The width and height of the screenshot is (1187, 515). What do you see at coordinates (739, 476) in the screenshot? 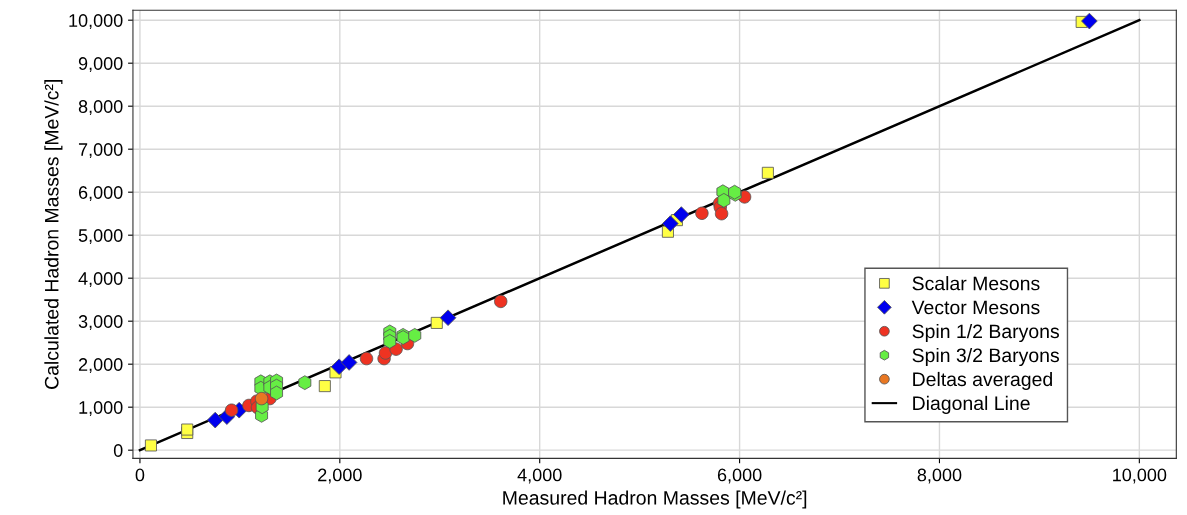
I see `x-tick-label: 6,000` at bounding box center [739, 476].